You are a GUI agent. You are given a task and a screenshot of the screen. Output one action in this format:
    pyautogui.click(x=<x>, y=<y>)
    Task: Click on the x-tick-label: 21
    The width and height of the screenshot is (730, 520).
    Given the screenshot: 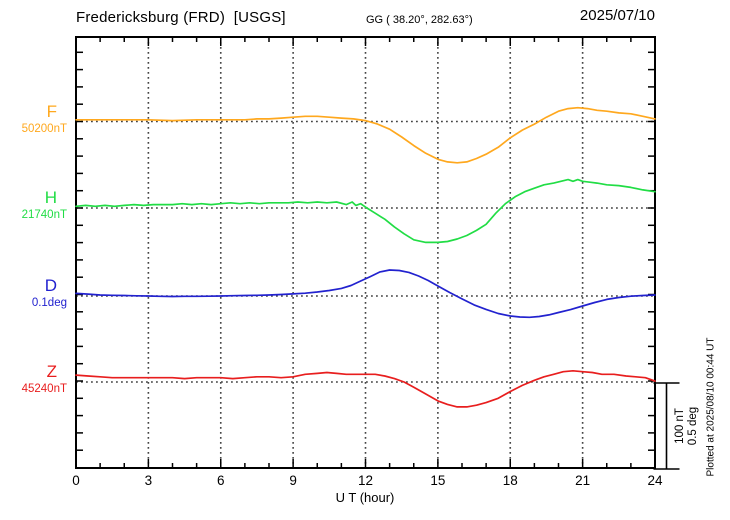 What is the action you would take?
    pyautogui.click(x=583, y=480)
    